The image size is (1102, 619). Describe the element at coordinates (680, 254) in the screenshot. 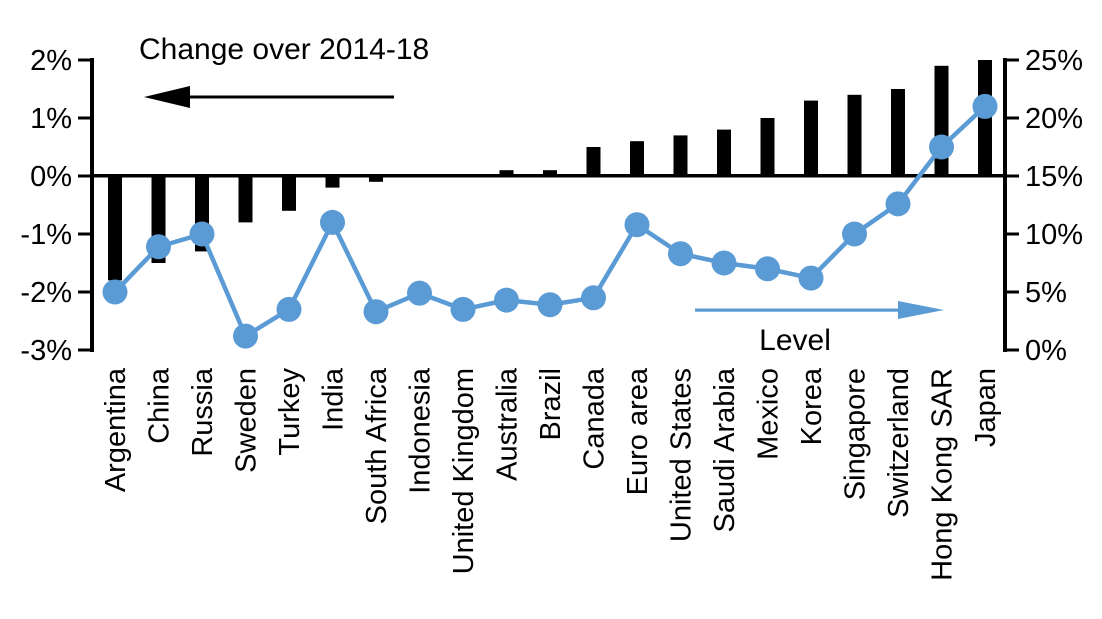

I see `marker-united-states` at that location.